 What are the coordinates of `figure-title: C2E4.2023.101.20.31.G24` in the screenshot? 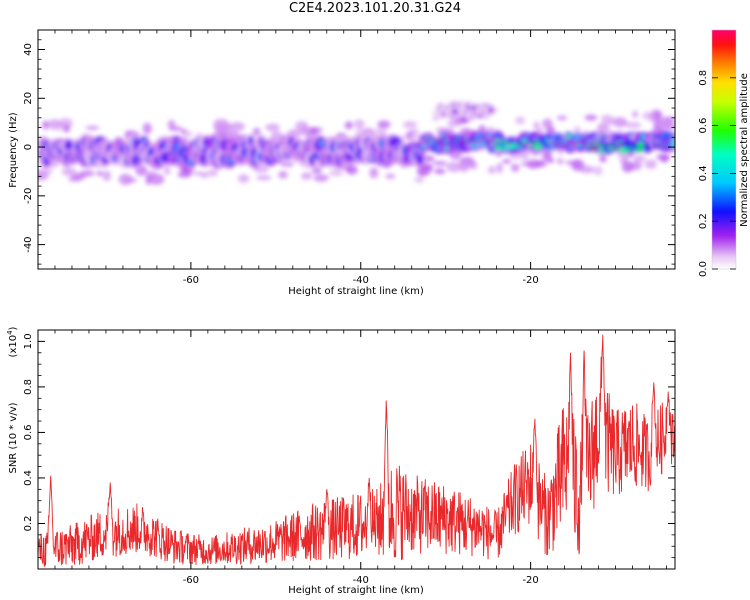 It's located at (375, 8).